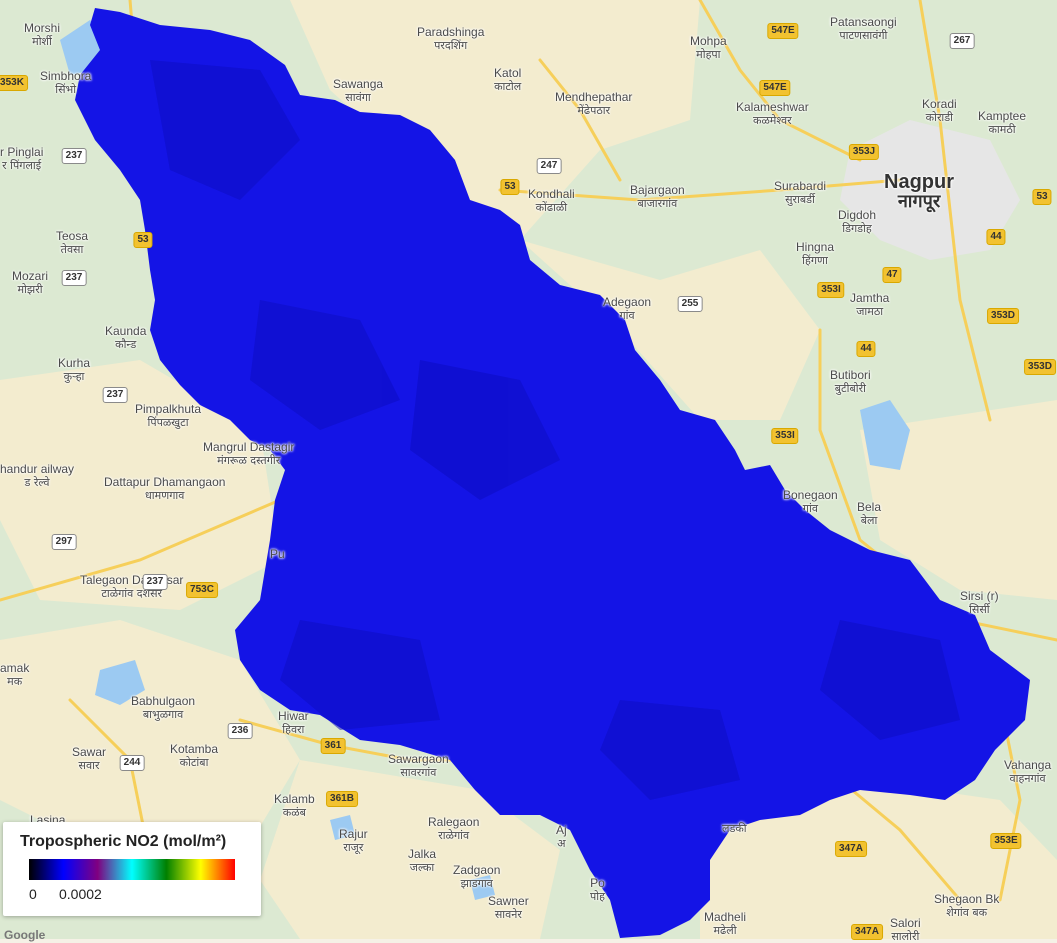 This screenshot has width=1057, height=943. I want to click on place-label: Kalamb कळंब, so click(294, 806).